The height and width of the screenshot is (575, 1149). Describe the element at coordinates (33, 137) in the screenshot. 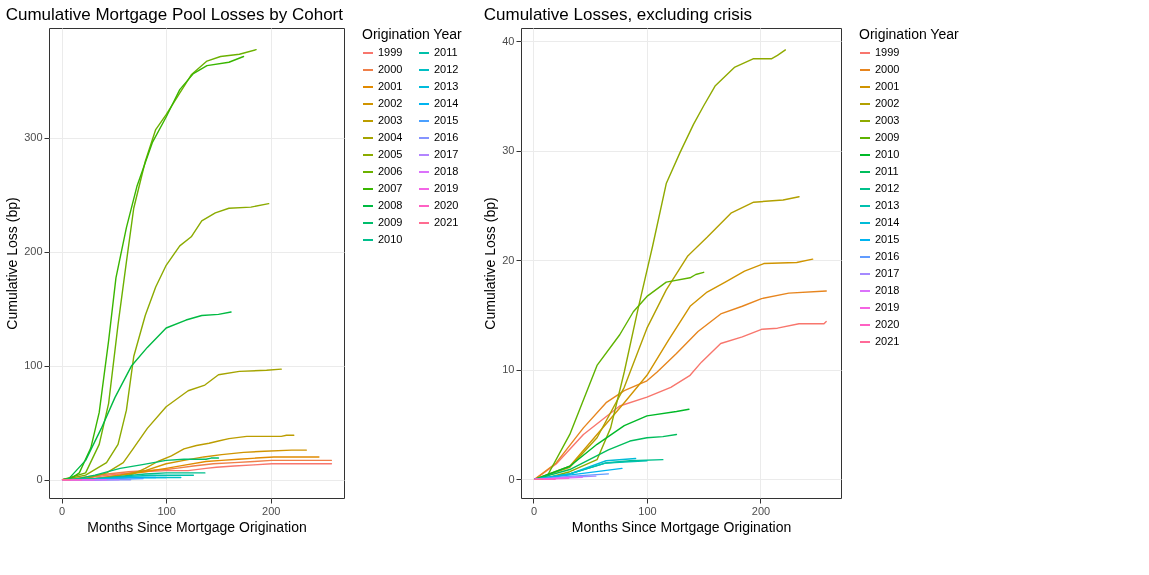

I see `y-tick-label: 300` at that location.